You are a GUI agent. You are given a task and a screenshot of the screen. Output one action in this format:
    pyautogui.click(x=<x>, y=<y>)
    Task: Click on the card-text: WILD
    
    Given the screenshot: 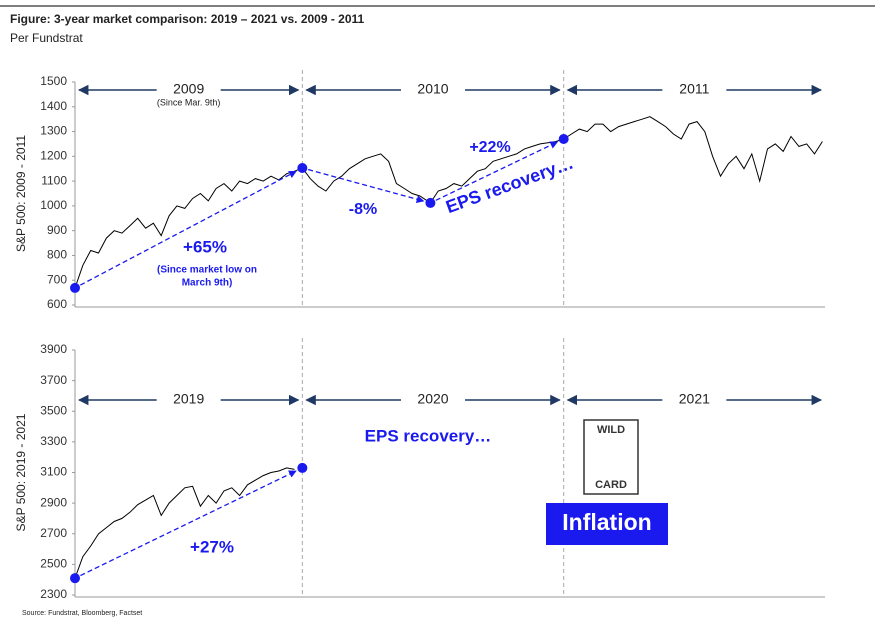 What is the action you would take?
    pyautogui.click(x=611, y=430)
    